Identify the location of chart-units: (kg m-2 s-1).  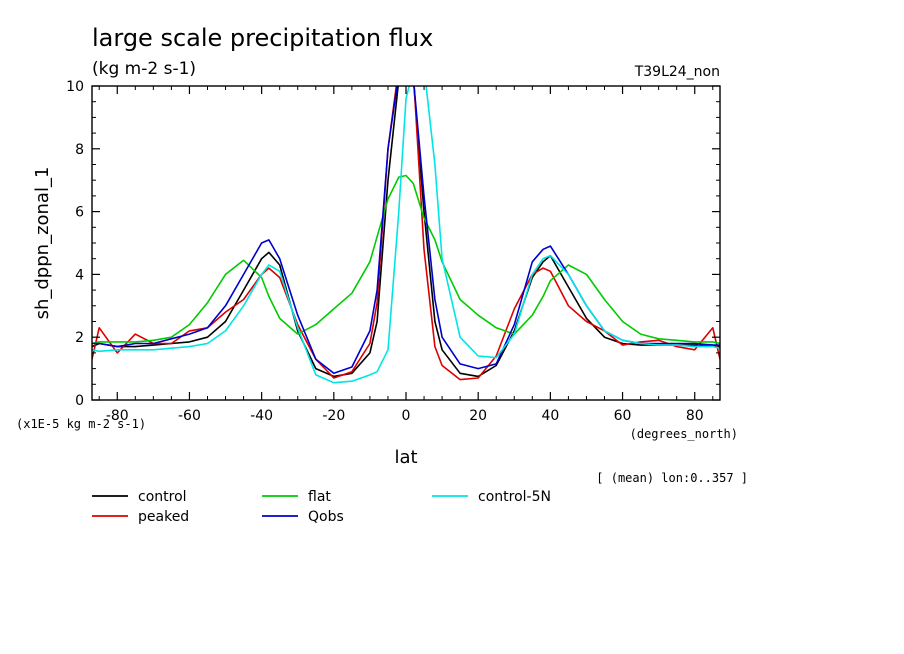
(144, 69).